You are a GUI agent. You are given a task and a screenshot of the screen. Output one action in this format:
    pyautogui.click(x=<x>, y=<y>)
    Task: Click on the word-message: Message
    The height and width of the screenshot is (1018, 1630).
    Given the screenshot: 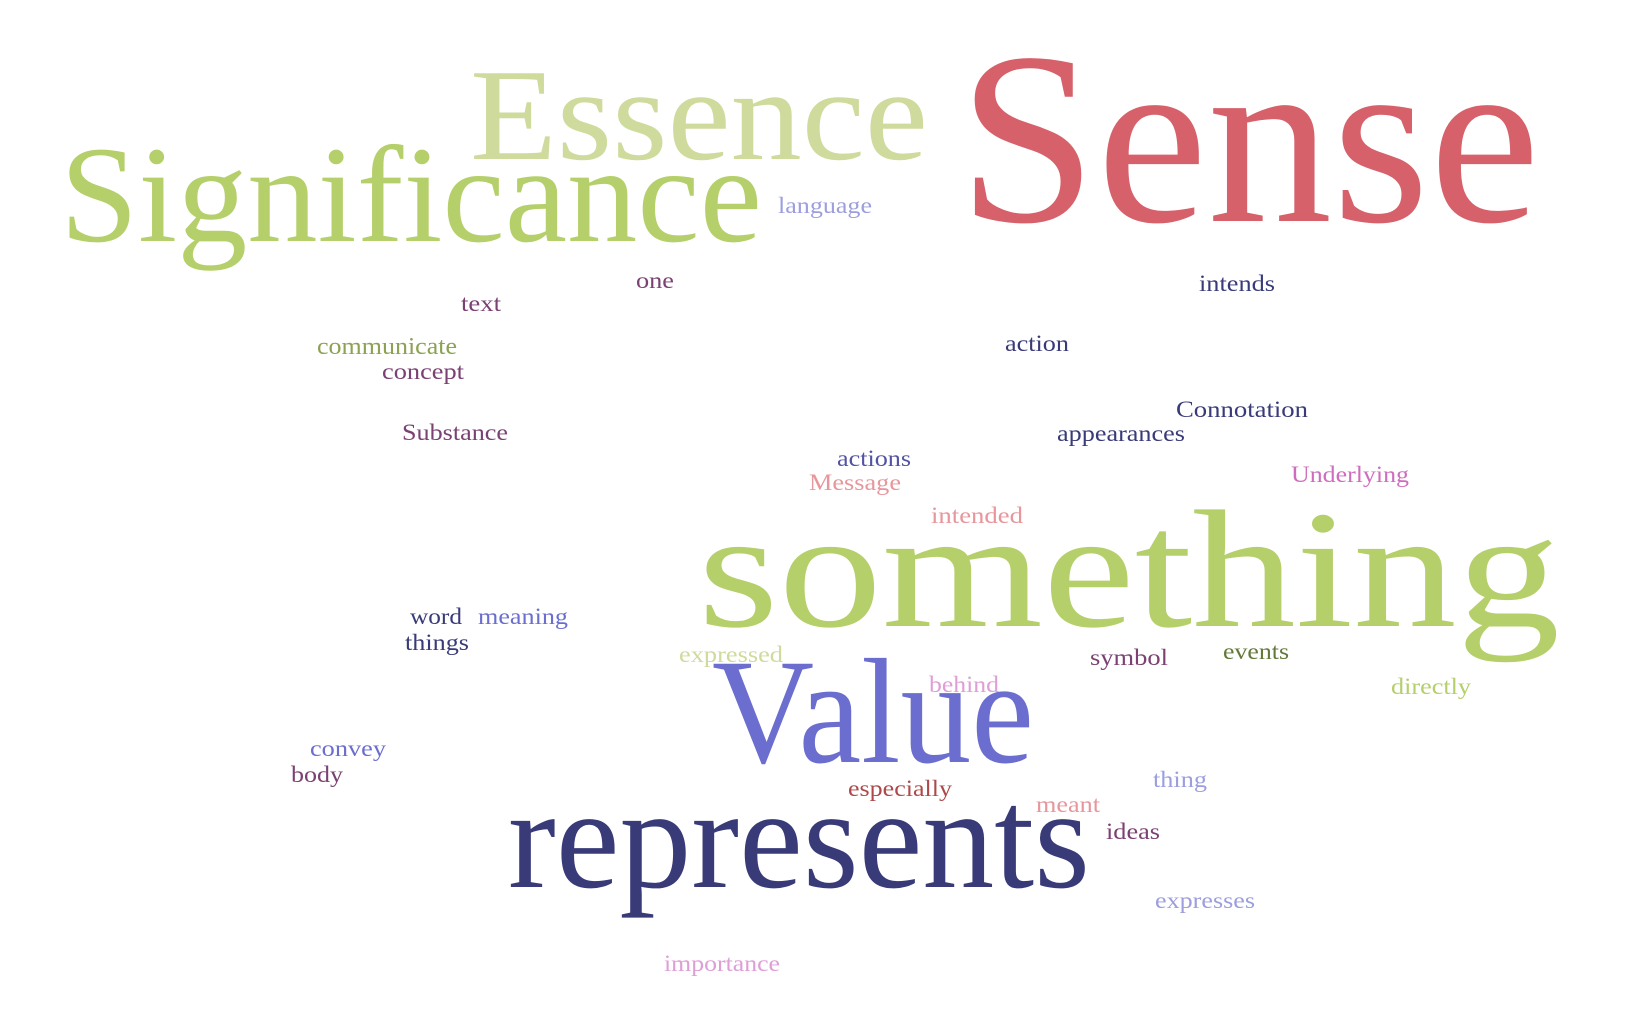 What is the action you would take?
    pyautogui.click(x=855, y=482)
    